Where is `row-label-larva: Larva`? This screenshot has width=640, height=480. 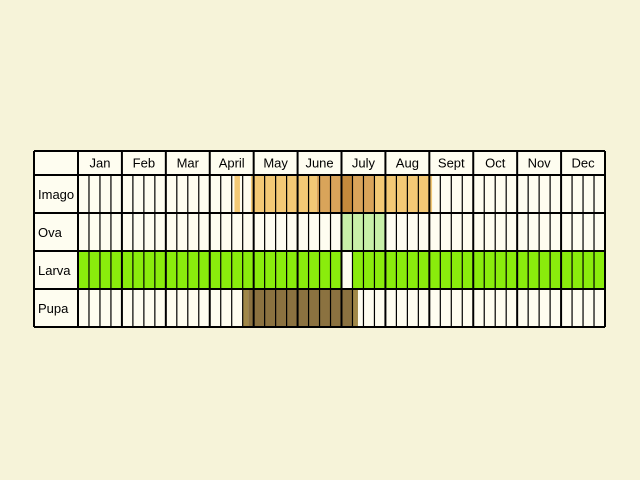
row-label-larva: Larva is located at coordinates (54, 270).